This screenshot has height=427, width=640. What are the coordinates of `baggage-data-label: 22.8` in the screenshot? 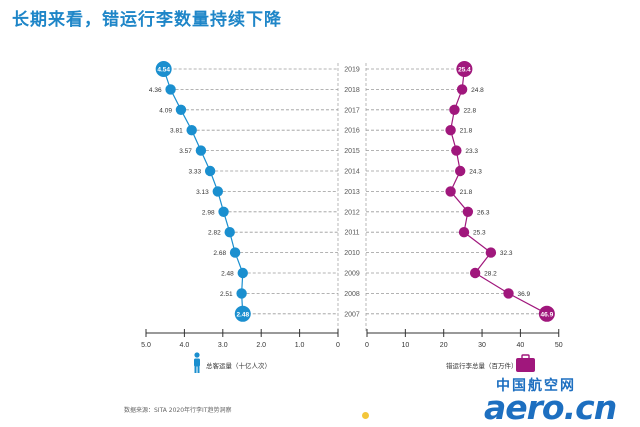 It's located at (469, 110).